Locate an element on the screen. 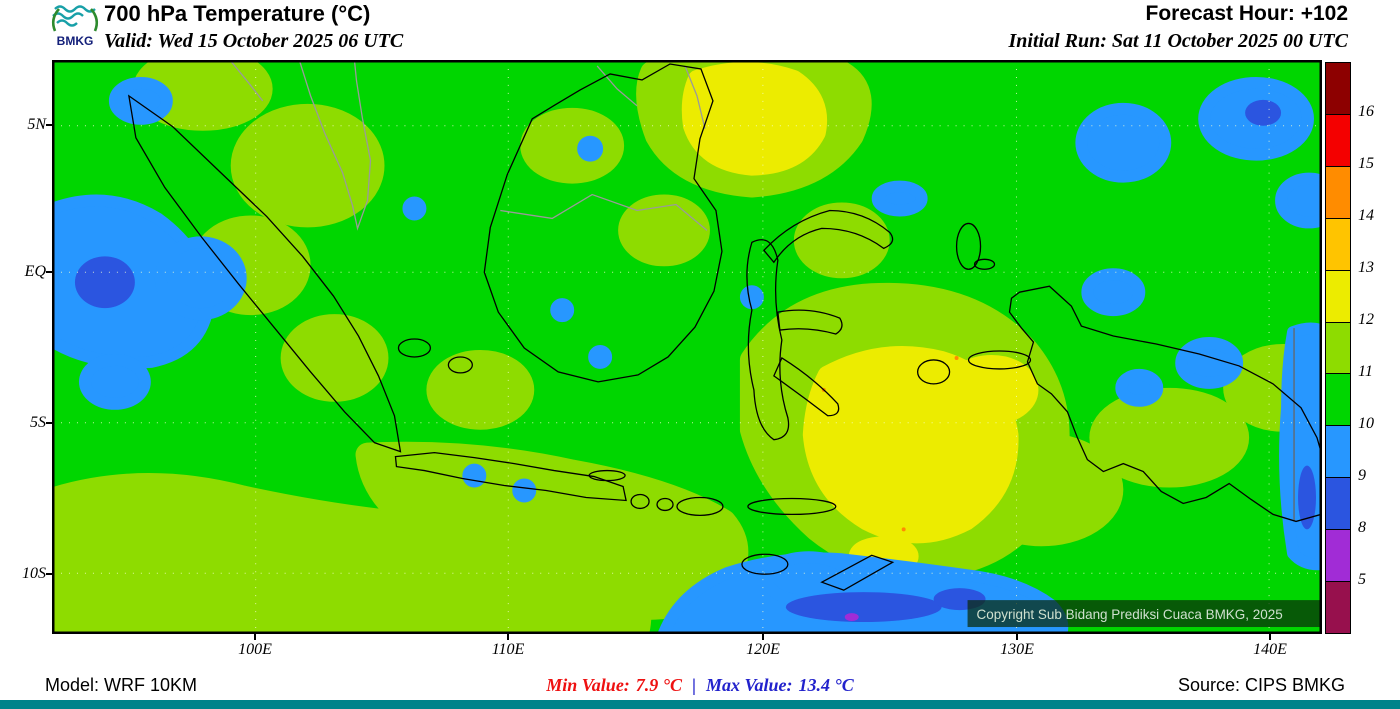 The height and width of the screenshot is (709, 1400). lon-label-120e: 120E is located at coordinates (763, 649).